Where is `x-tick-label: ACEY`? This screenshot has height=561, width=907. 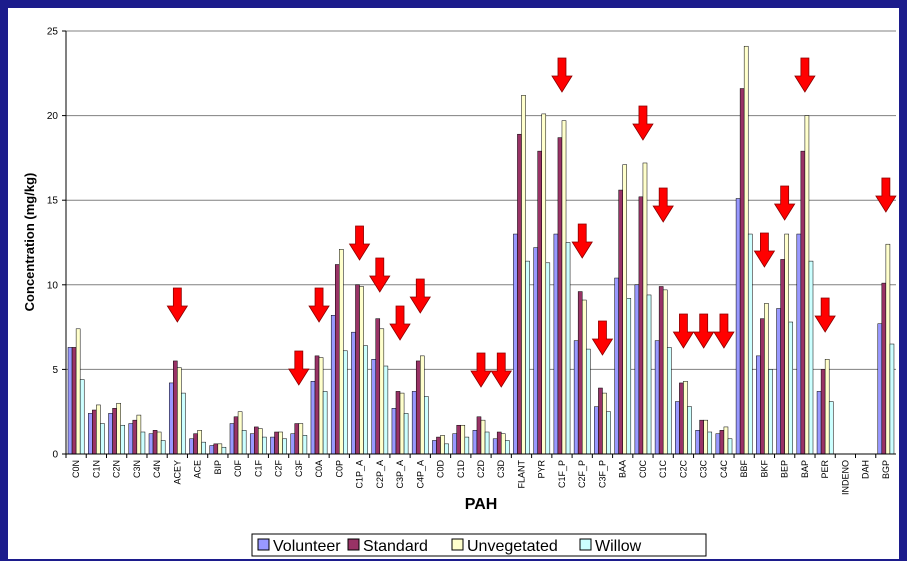
x-tick-label: ACEY is located at coordinates (177, 472).